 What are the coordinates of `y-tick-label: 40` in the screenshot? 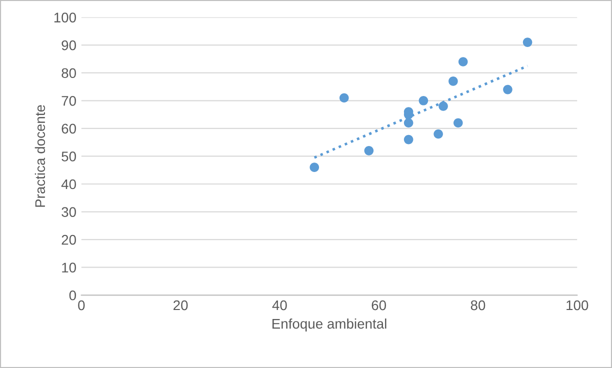 It's located at (68, 184).